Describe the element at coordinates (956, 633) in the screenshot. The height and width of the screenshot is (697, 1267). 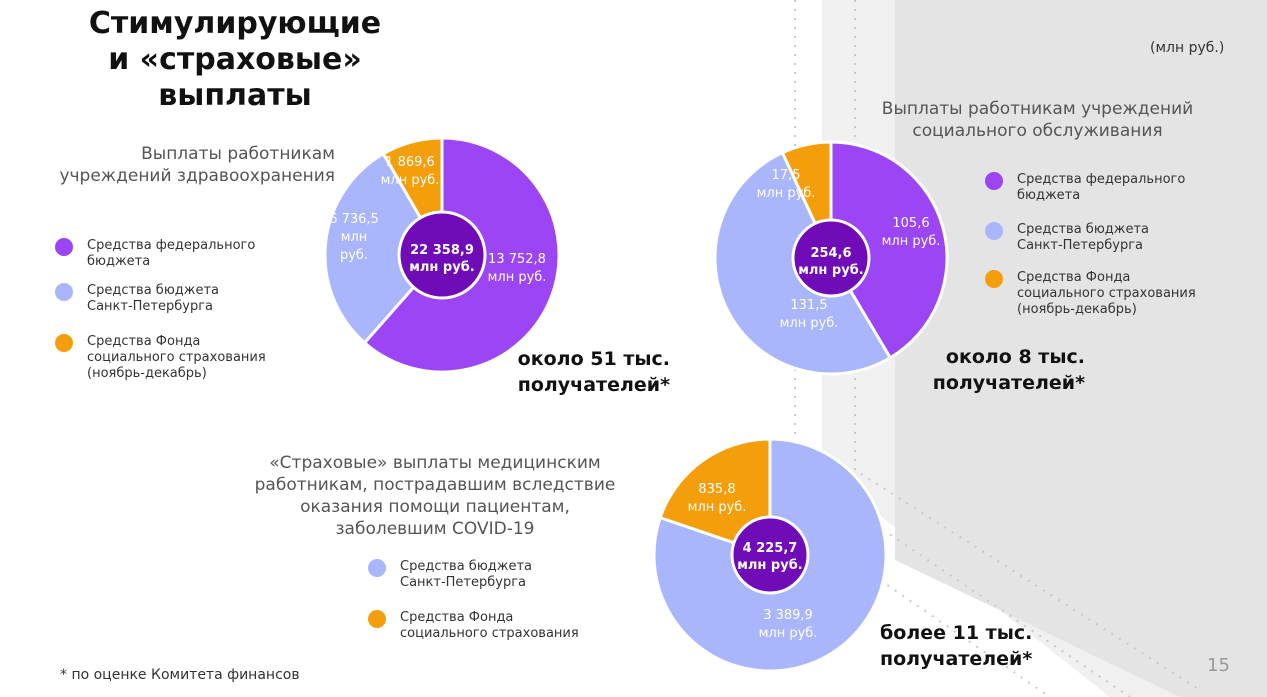
I see `recipients-line: более 11 тыс.` at that location.